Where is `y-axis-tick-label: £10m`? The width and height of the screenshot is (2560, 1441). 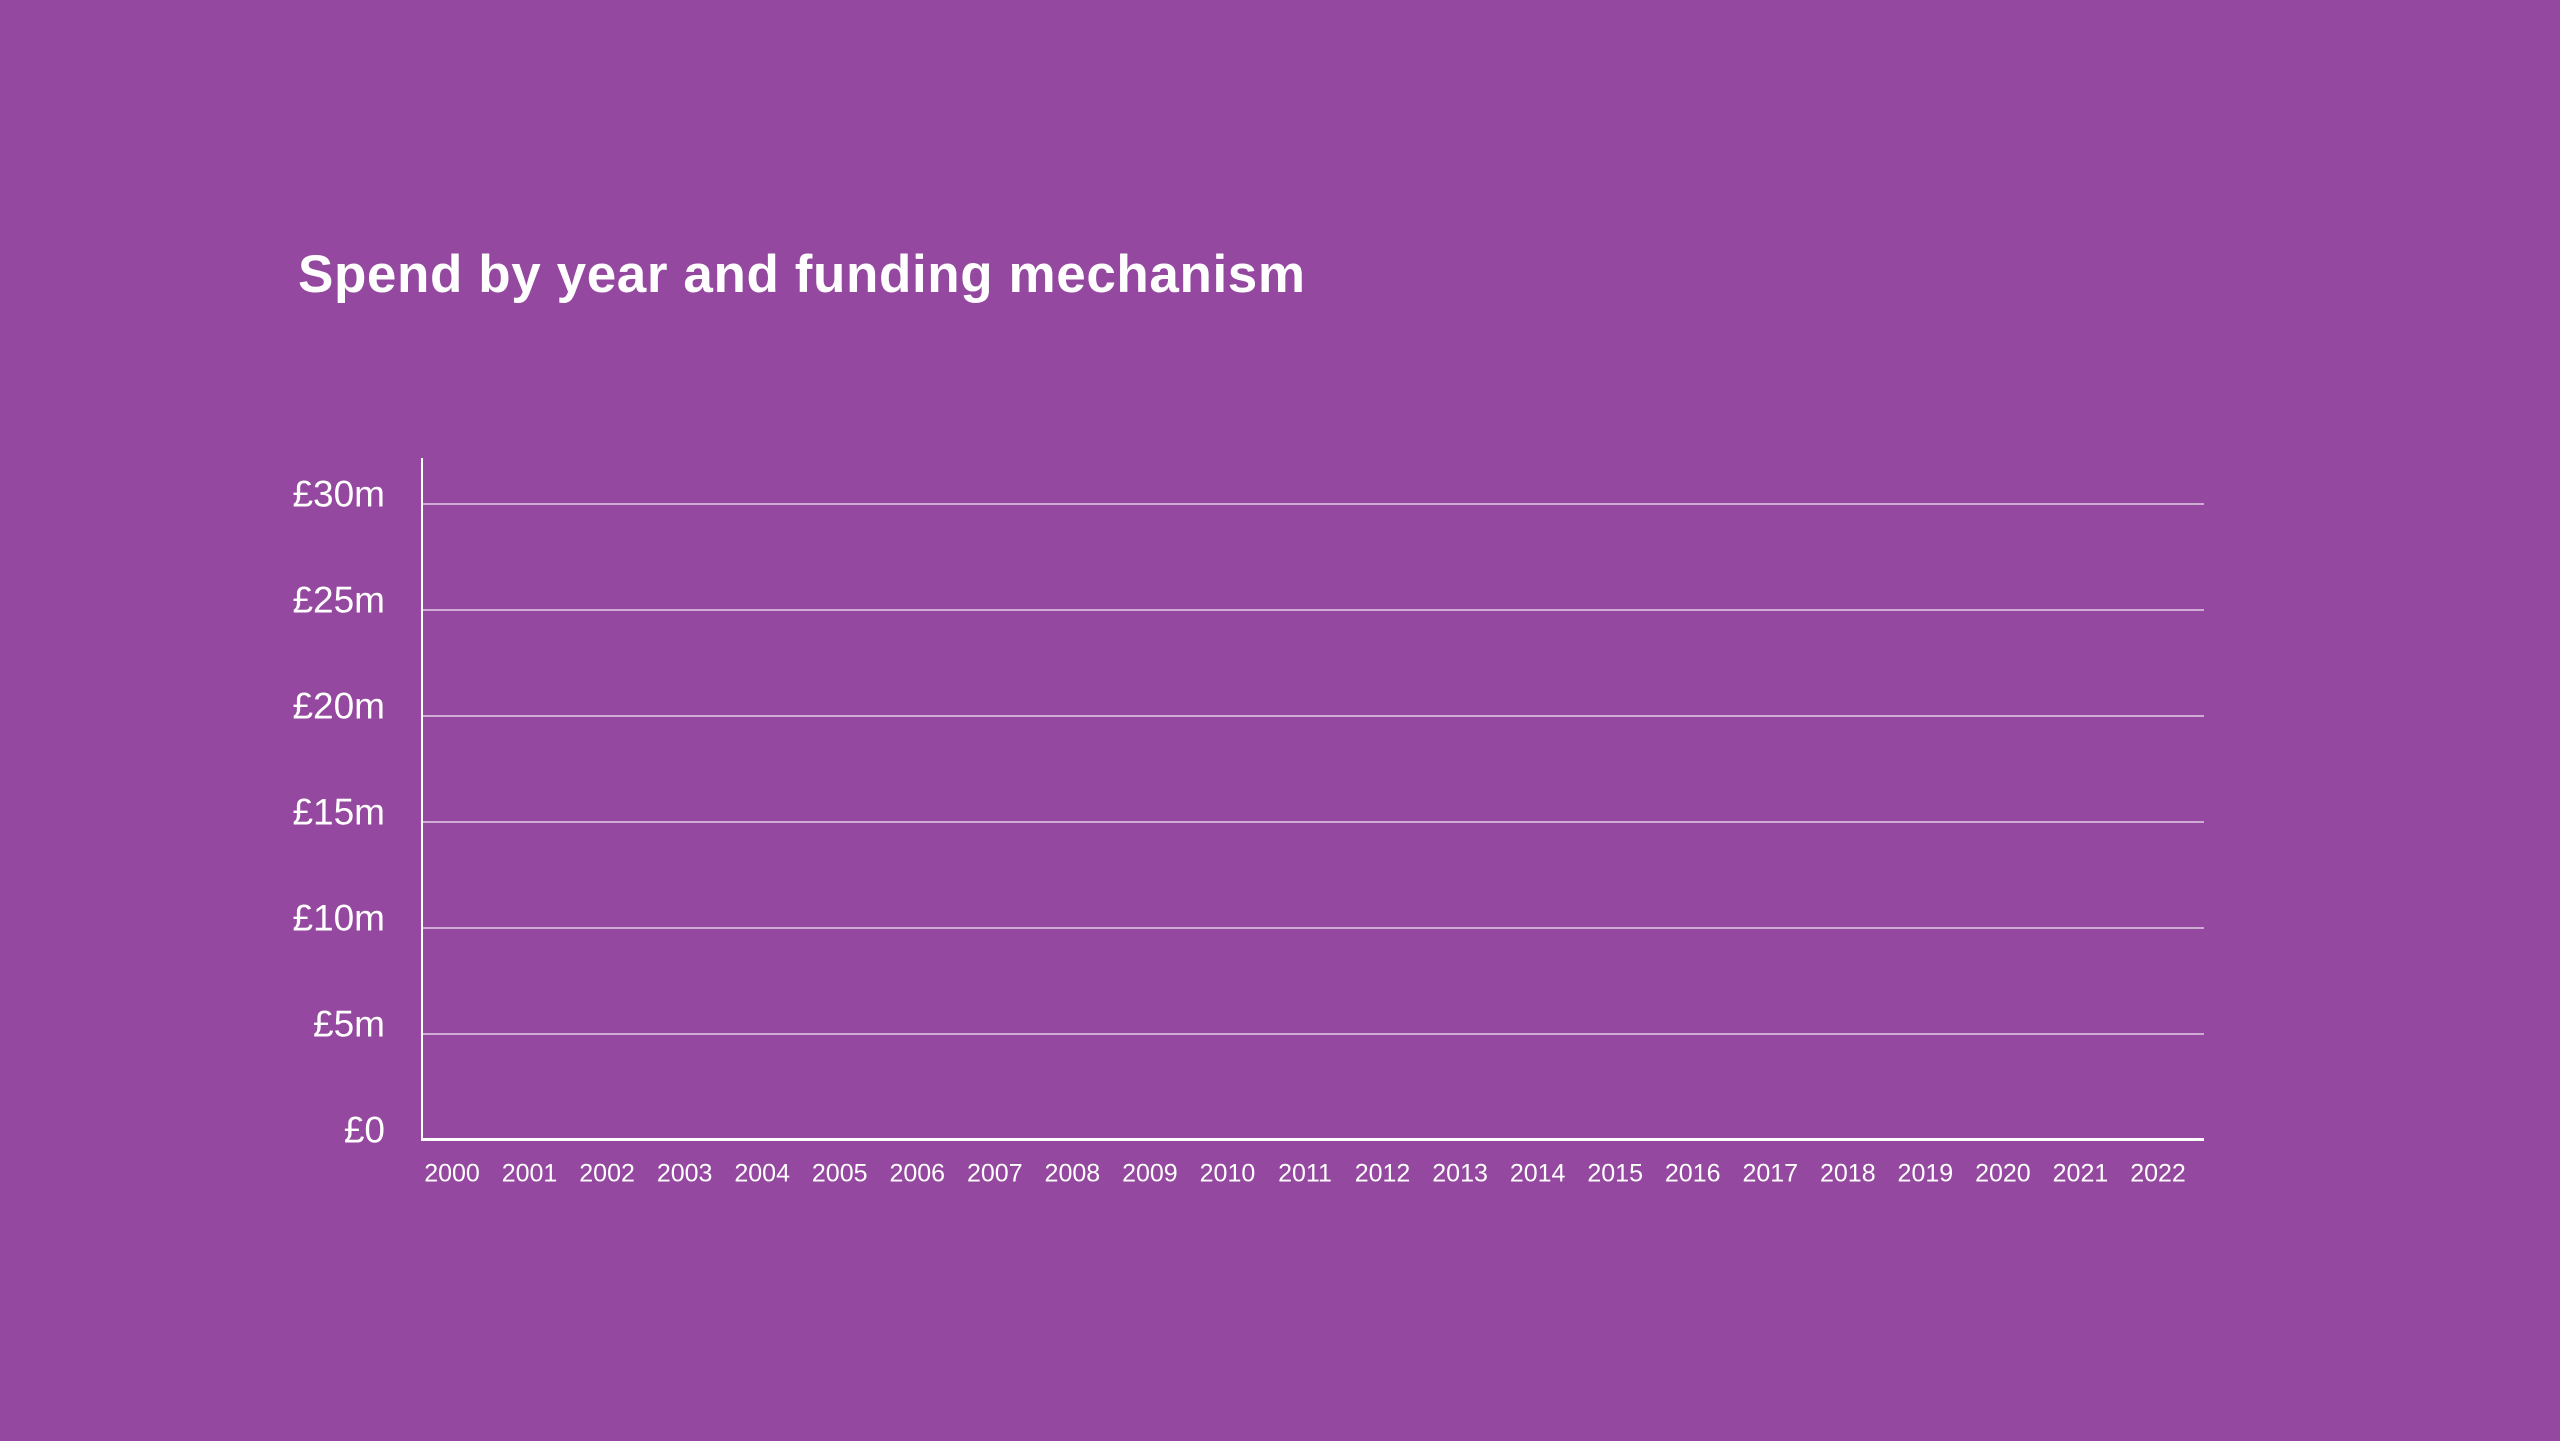 y-axis-tick-label: £10m is located at coordinates (338, 918).